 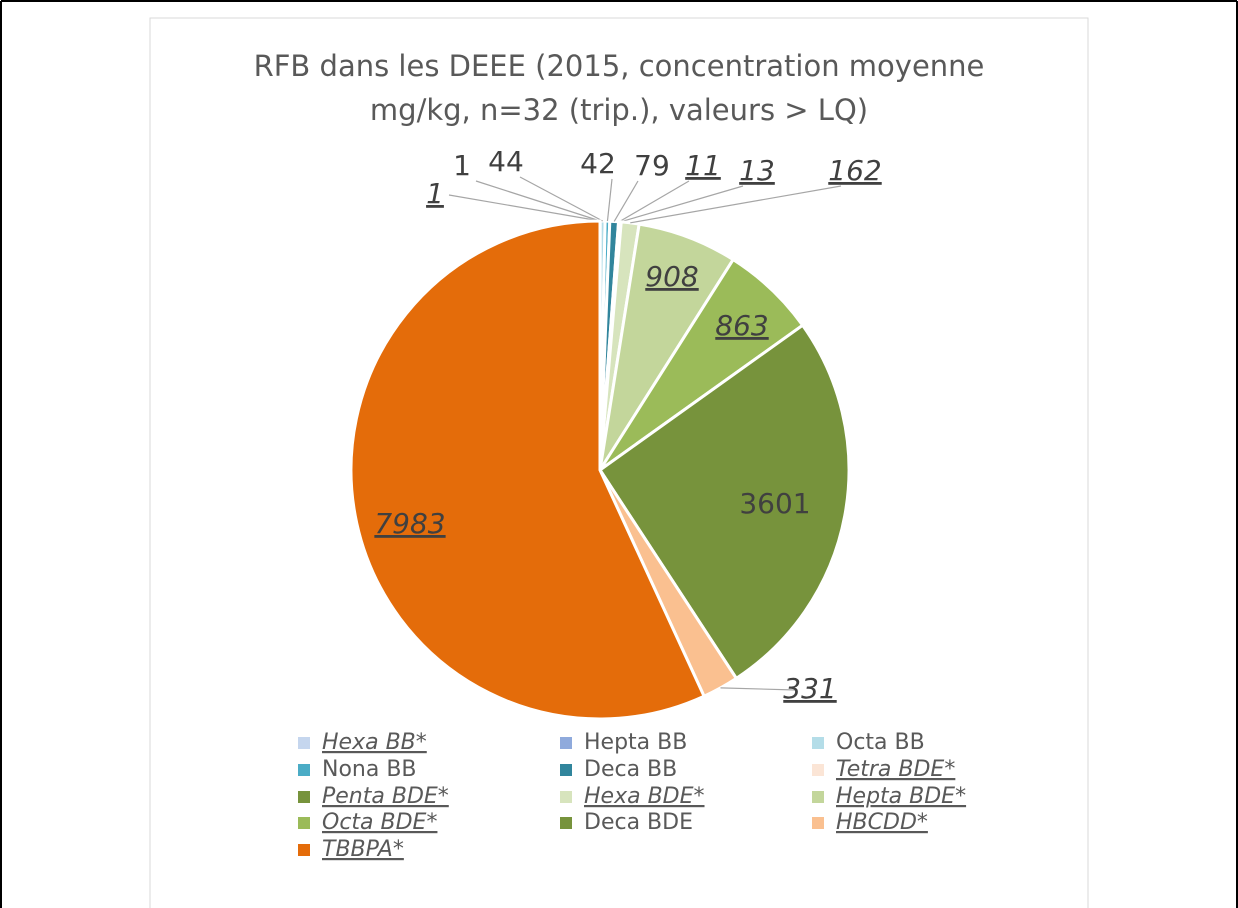 What do you see at coordinates (741, 325) in the screenshot?
I see `data-label: 863` at bounding box center [741, 325].